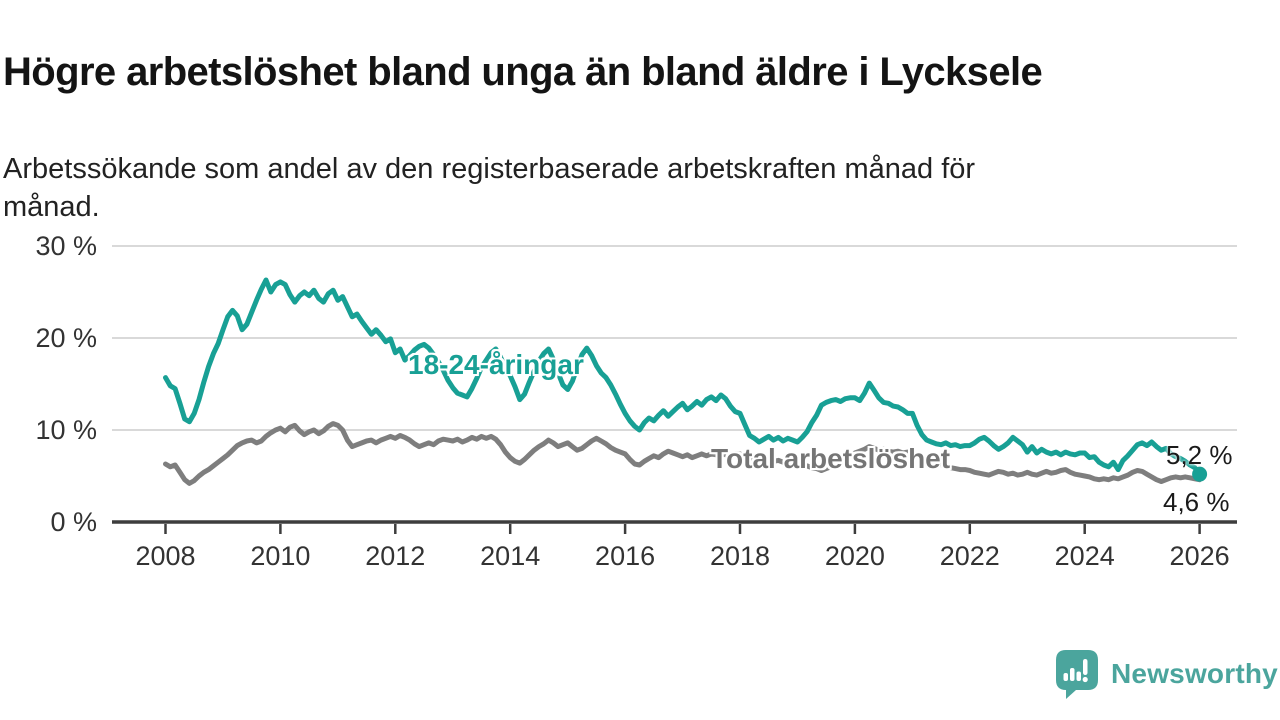 This screenshot has width=1280, height=720. I want to click on x-axis-tick-label: 2024, so click(1085, 556).